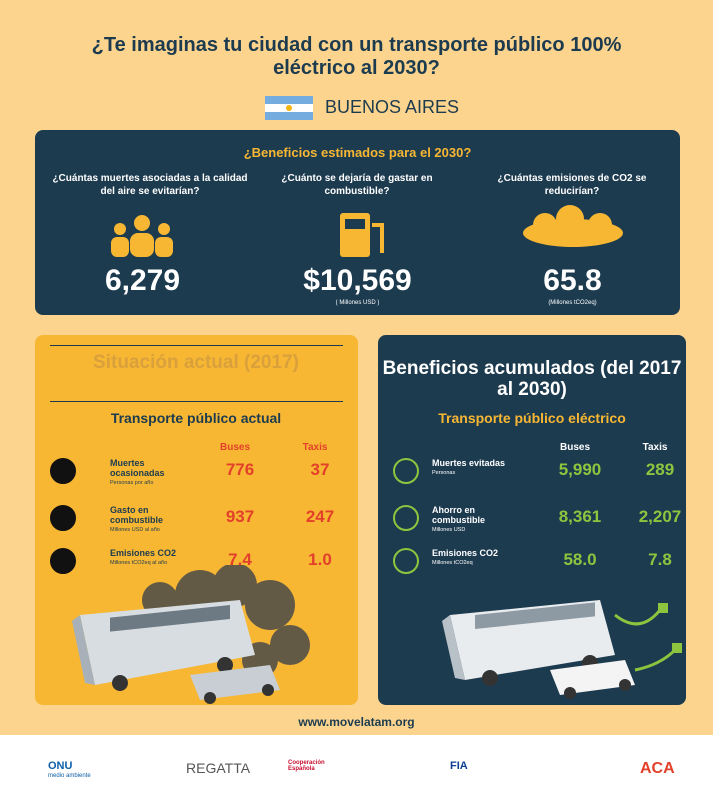  I want to click on unit: (Millones tCO2eq), so click(572, 303).